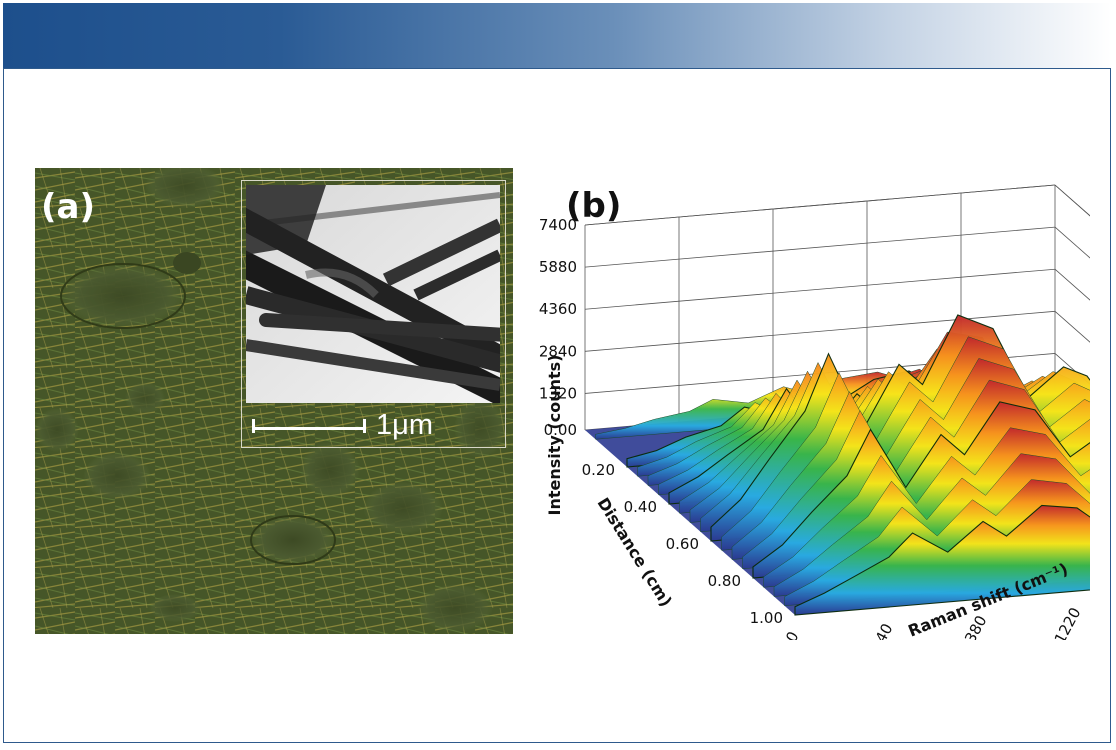 This screenshot has height=750, width=1116. Describe the element at coordinates (558, 267) in the screenshot. I see `z-tick-label-4: 5880` at that location.